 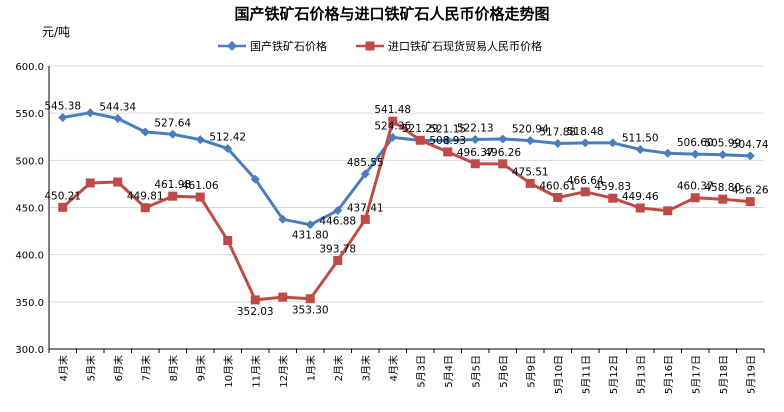 What do you see at coordinates (722, 144) in the screenshot?
I see `data-label-domestic: 505.99` at bounding box center [722, 144].